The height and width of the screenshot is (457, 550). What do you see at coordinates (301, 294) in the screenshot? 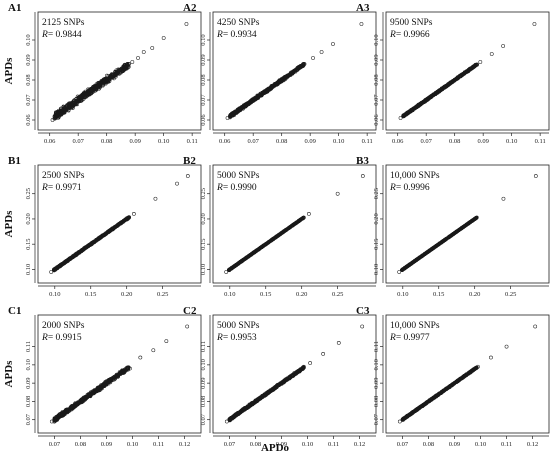
I see `x-tick-label: 0.20` at bounding box center [301, 294].